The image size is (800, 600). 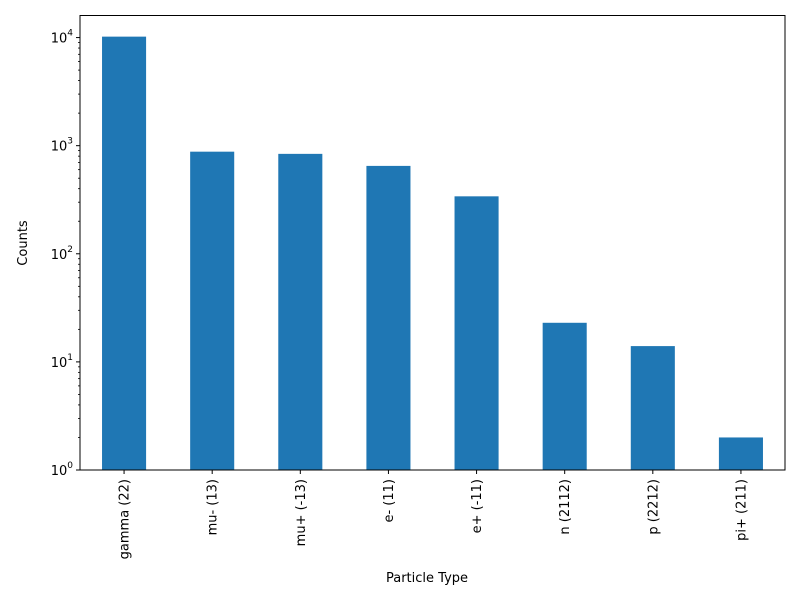 I want to click on y-tick-label-3: 10³, so click(x=62, y=146).